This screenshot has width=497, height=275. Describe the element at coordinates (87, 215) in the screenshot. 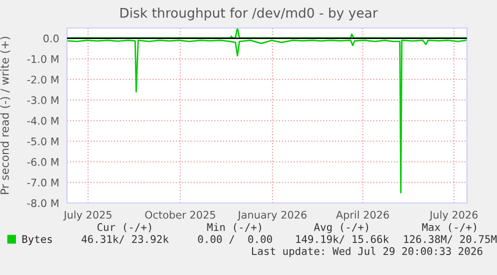

I see `x-tick-label: July 2025` at that location.